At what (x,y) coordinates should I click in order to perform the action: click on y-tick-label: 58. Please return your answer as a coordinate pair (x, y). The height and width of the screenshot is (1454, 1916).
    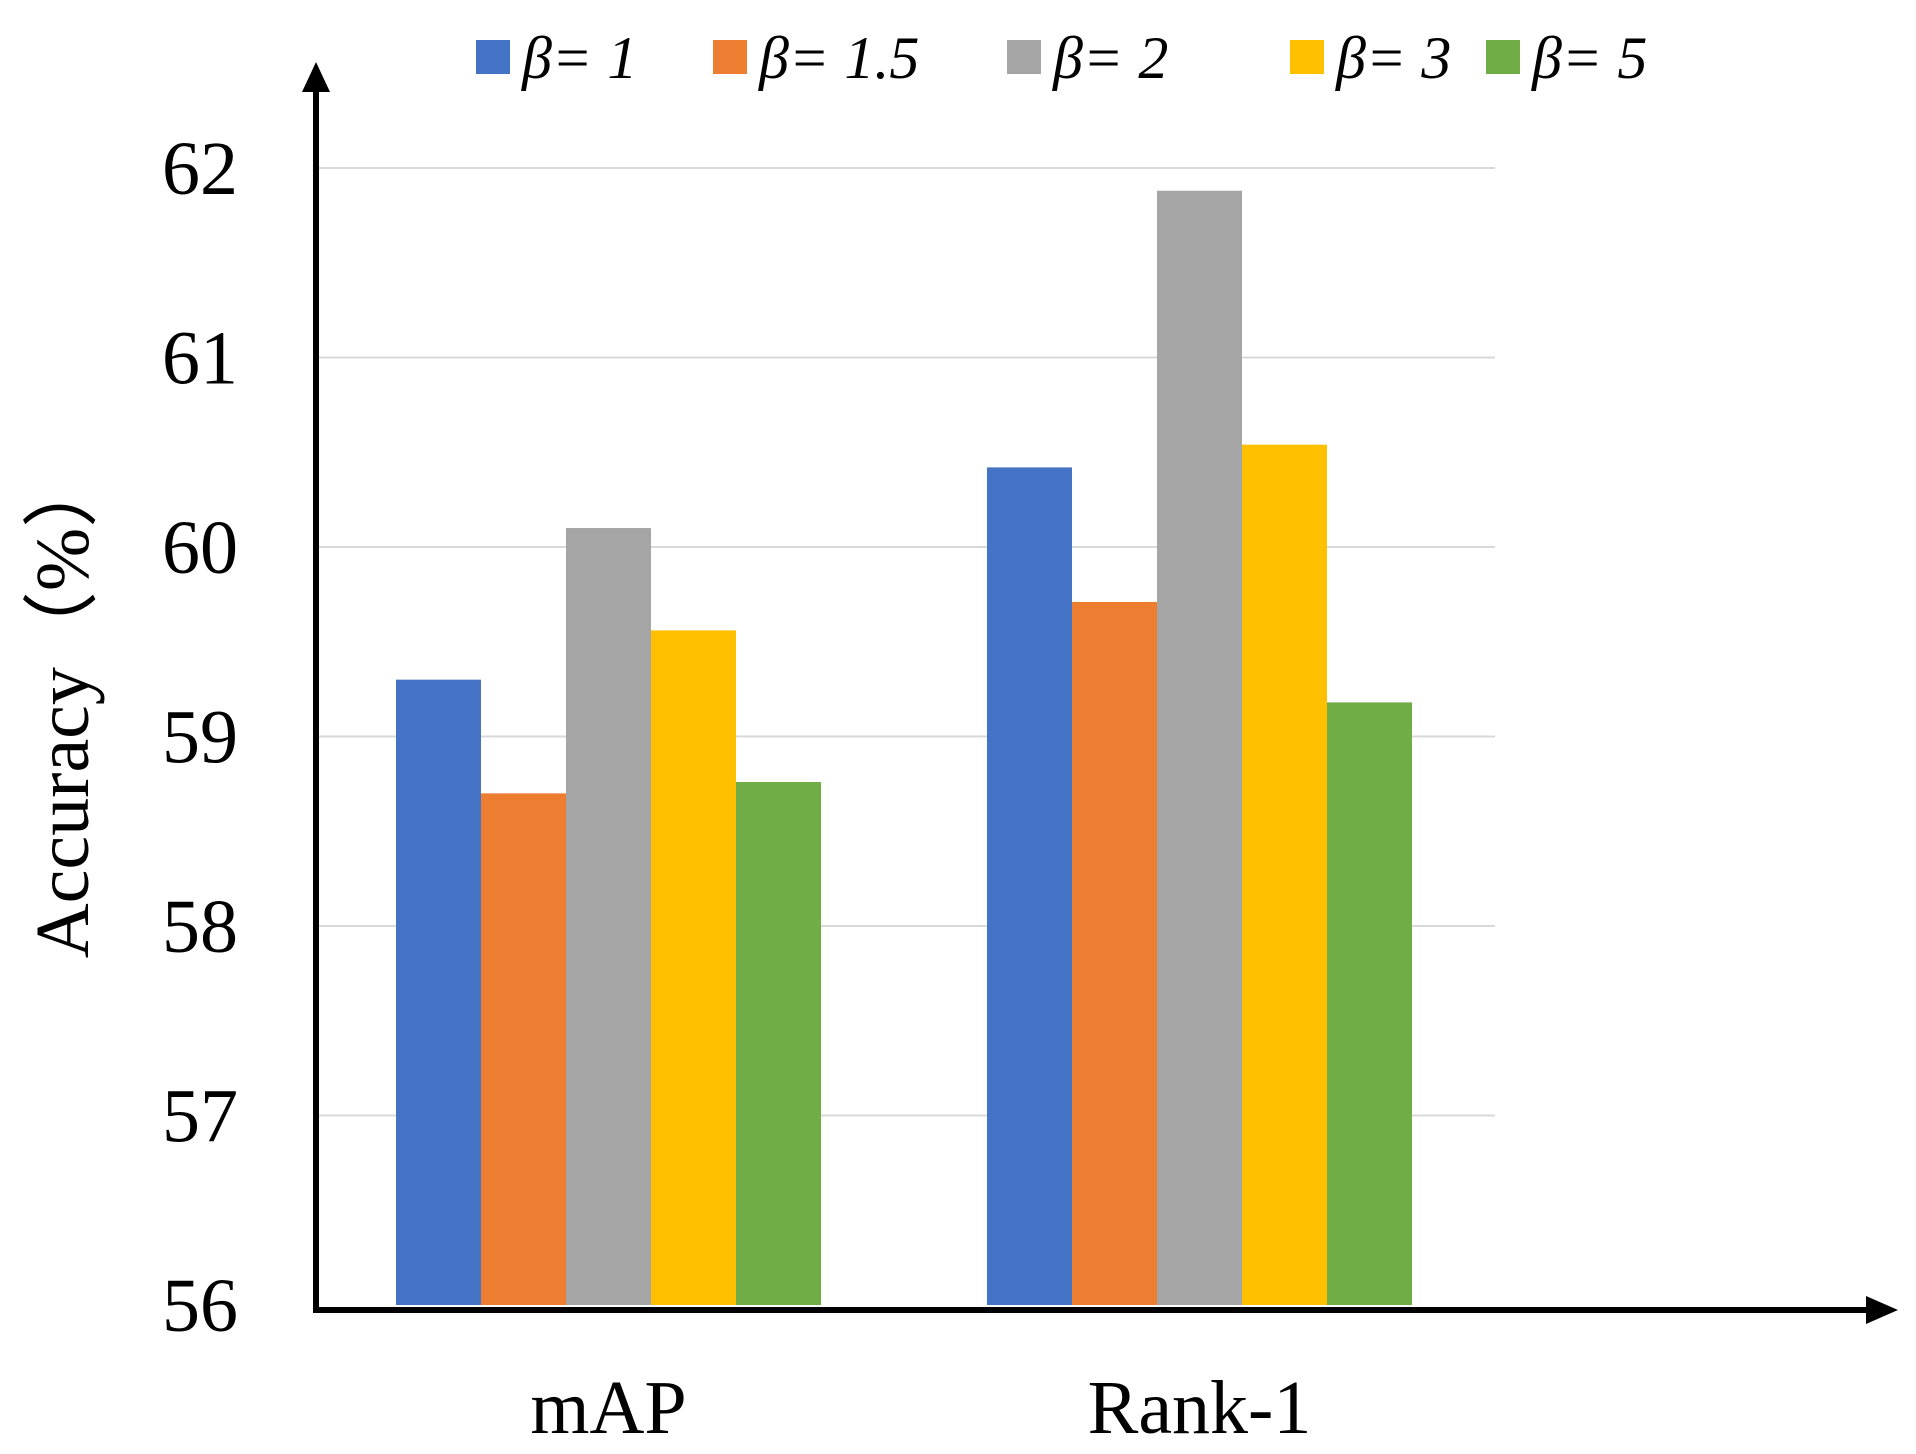
    Looking at the image, I should click on (200, 927).